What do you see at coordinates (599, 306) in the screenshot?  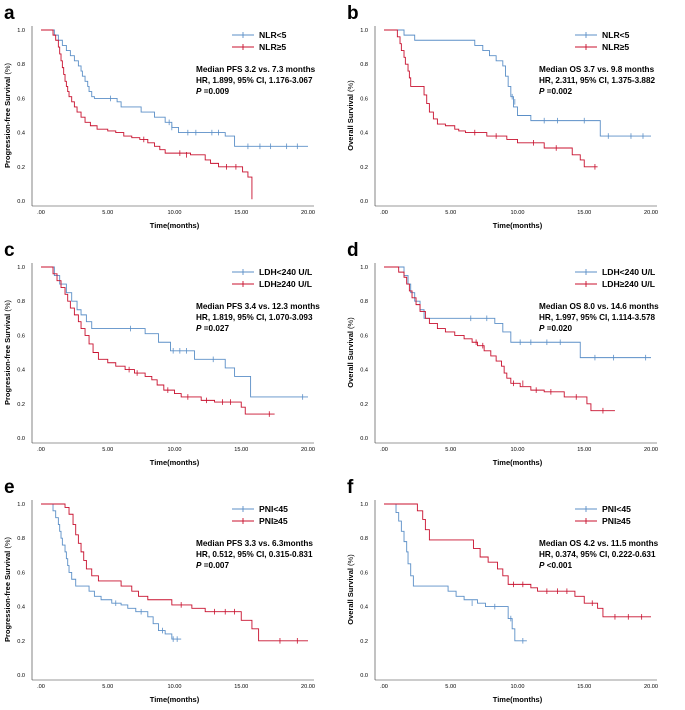 I see `annotation-median: Median OS 8.0 vs. 14.6 months` at bounding box center [599, 306].